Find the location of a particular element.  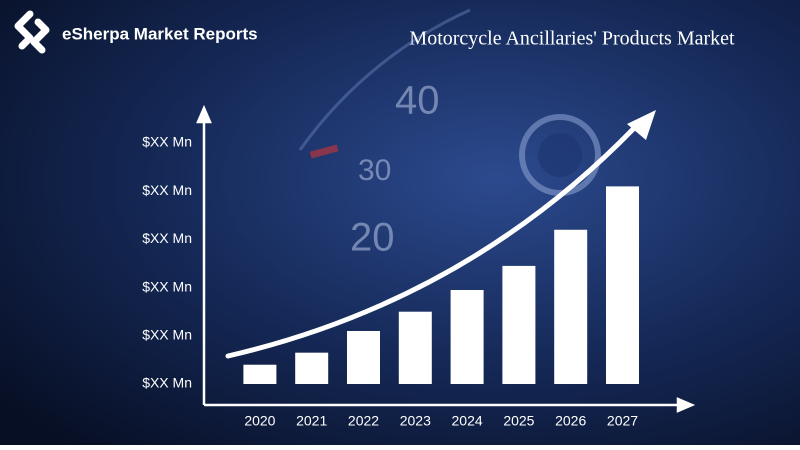

dial-label: 30 is located at coordinates (374, 170).